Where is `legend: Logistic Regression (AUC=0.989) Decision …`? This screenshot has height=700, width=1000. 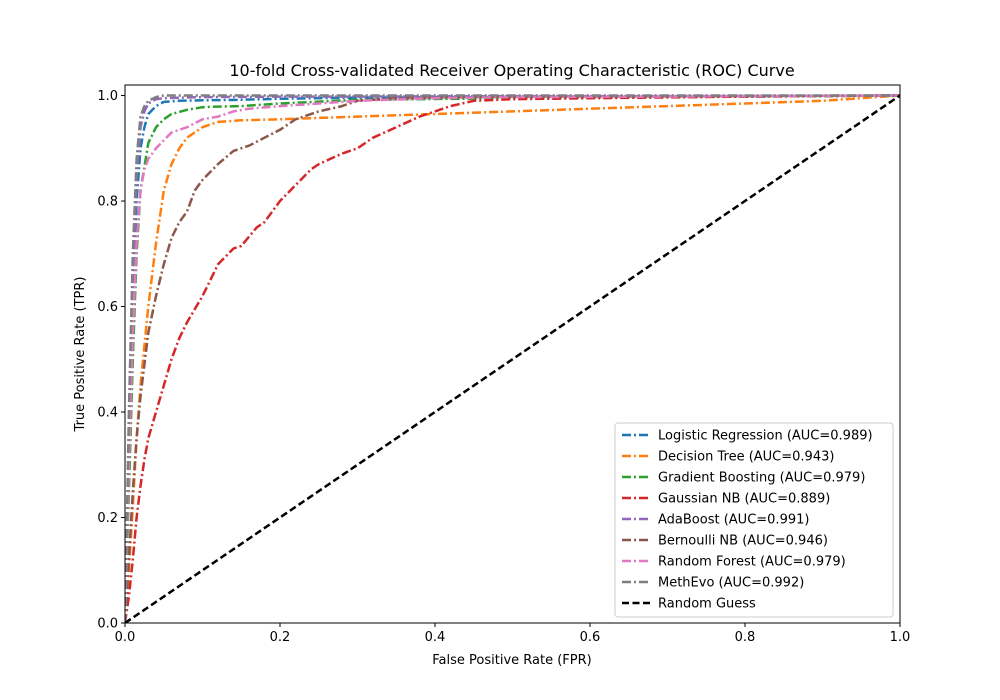 legend: Logistic Regression (AUC=0.989) Decision … is located at coordinates (754, 520).